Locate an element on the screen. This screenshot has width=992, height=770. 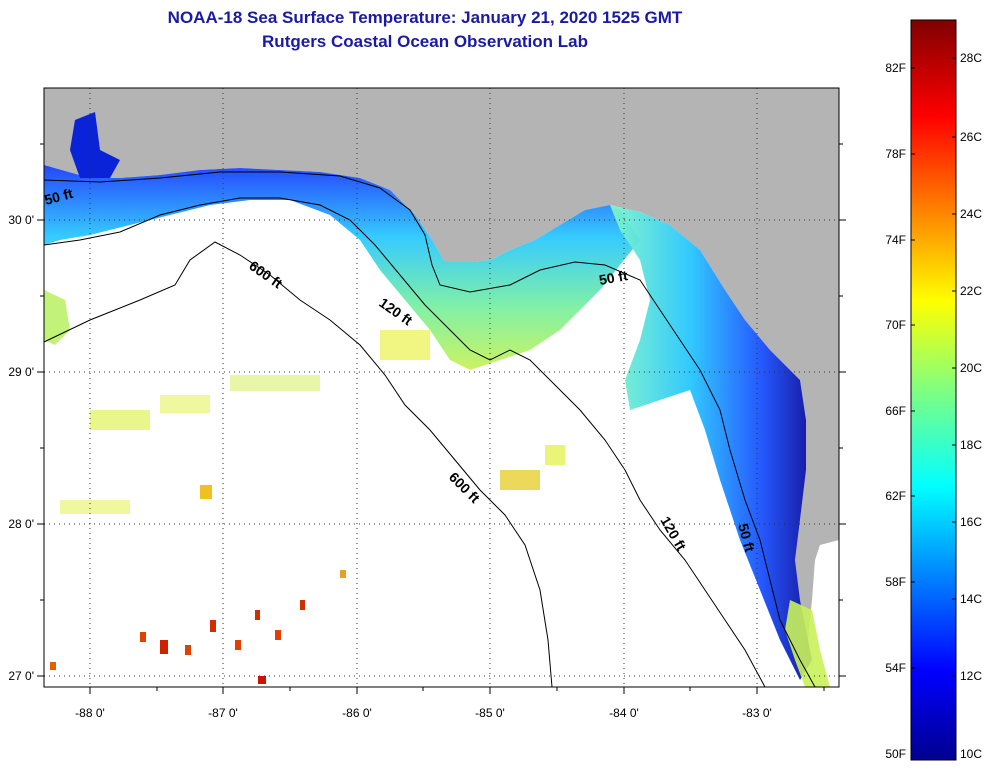
fahrenheit-label: 78F is located at coordinates (895, 154).